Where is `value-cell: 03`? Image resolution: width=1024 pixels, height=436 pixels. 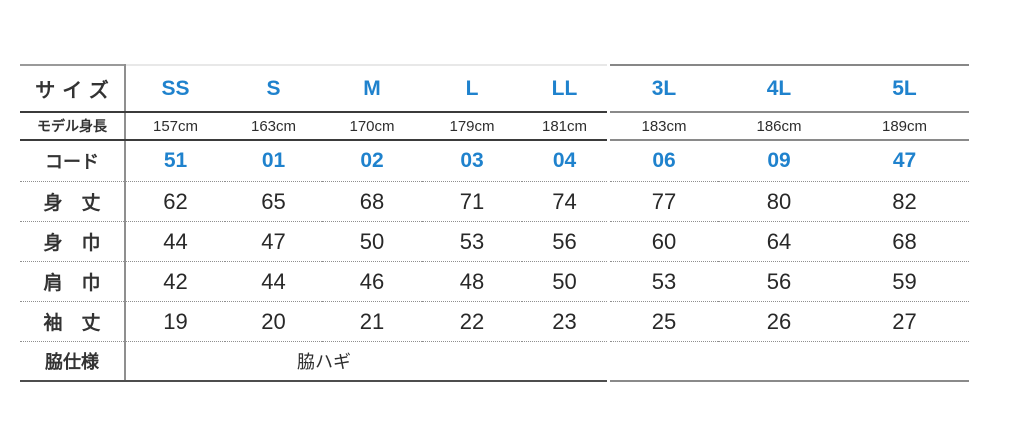
value-cell: 03 is located at coordinates (472, 161).